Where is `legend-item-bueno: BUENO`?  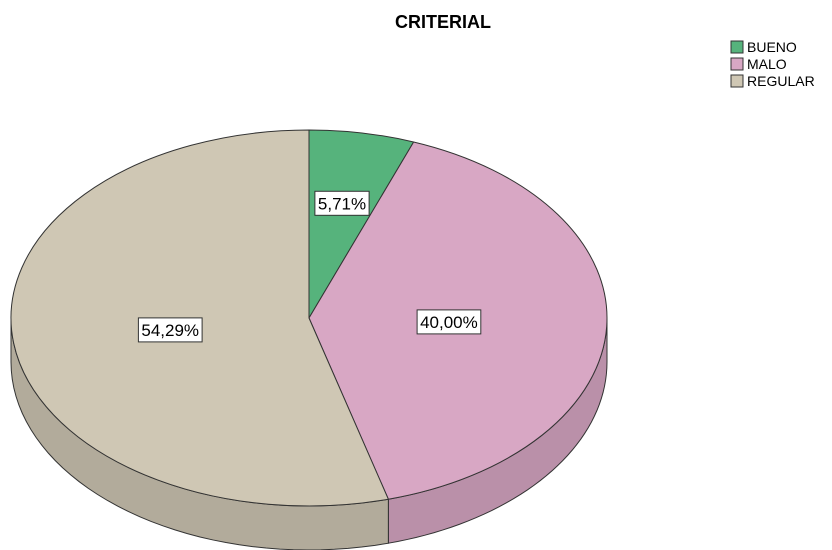 legend-item-bueno: BUENO is located at coordinates (763, 47).